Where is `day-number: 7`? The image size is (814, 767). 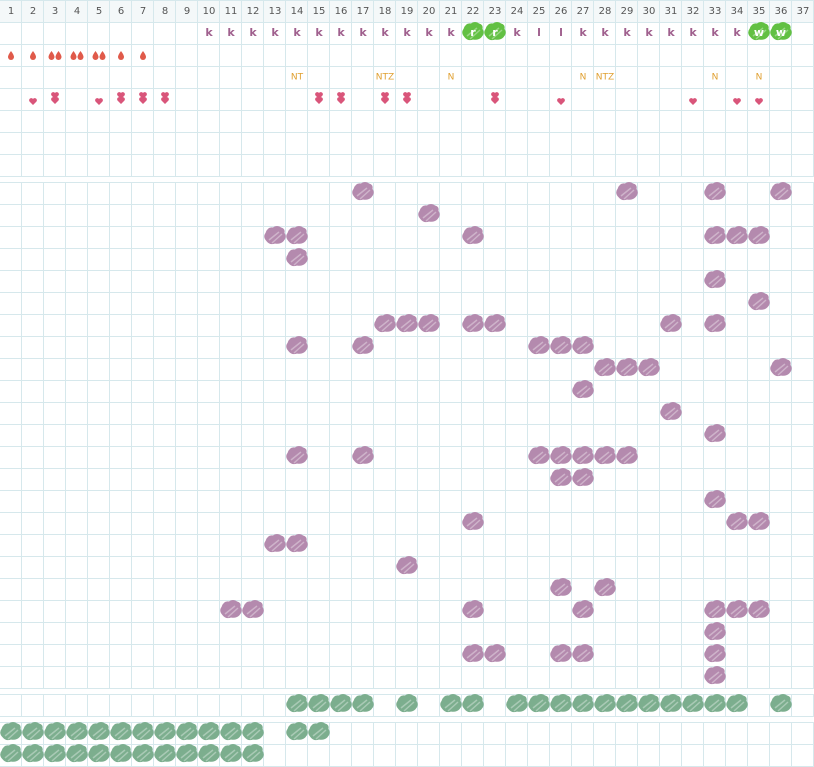 day-number: 7 is located at coordinates (143, 11).